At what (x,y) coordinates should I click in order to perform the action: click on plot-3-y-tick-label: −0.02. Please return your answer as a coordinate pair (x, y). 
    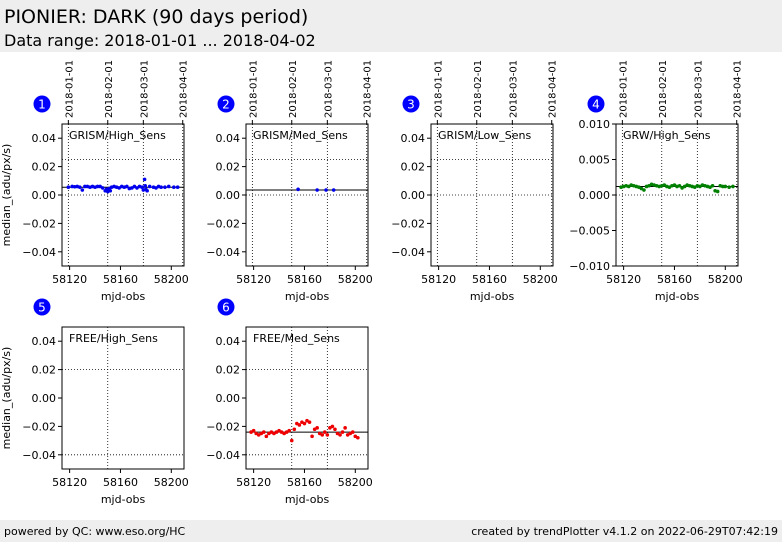
    Looking at the image, I should click on (408, 223).